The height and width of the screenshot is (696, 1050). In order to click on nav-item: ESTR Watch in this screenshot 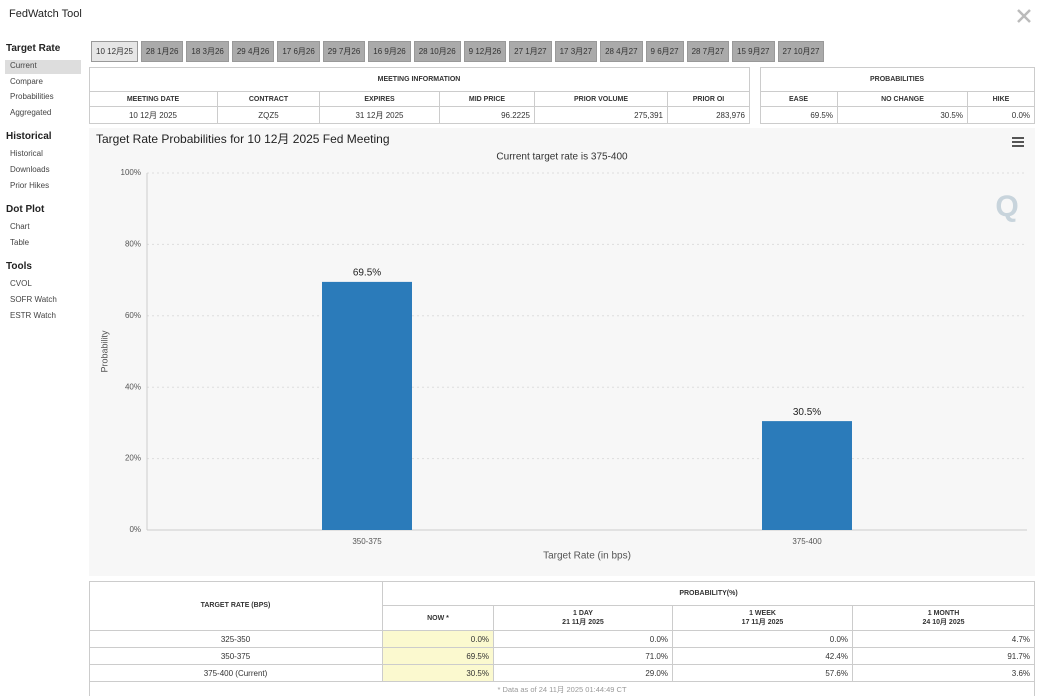, I will do `click(33, 315)`.